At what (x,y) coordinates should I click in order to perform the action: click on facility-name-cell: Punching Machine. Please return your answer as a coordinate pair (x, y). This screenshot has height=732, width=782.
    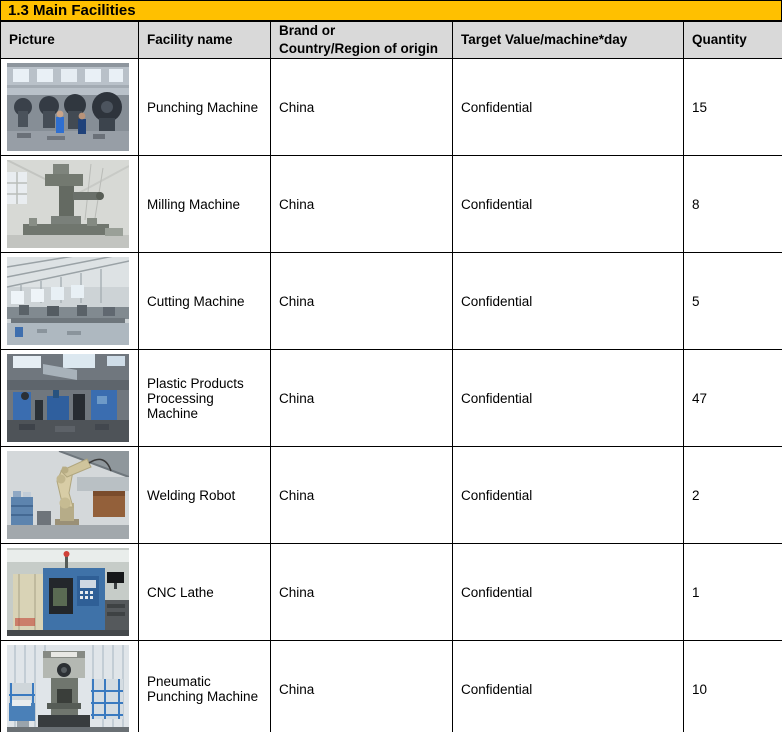
    Looking at the image, I should click on (204, 107).